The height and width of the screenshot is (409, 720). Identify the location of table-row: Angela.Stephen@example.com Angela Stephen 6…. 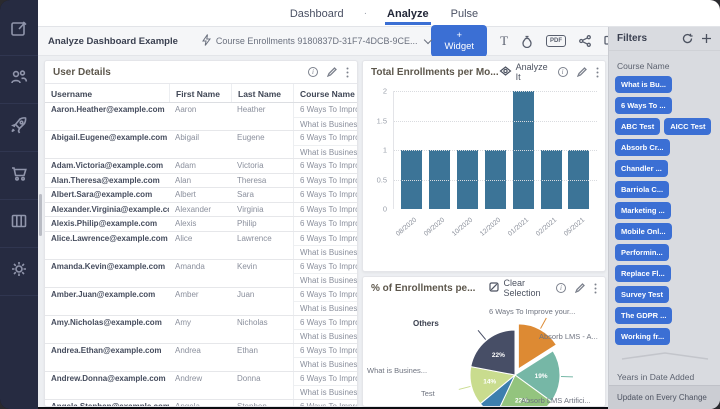
(201, 403).